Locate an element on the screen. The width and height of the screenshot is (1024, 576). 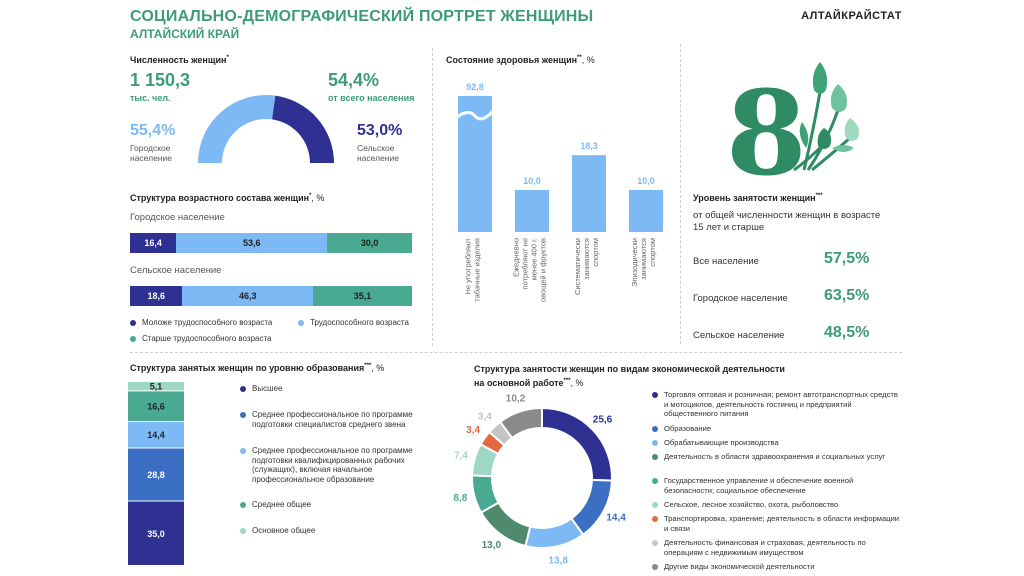
divider-left is located at coordinates (432, 197).